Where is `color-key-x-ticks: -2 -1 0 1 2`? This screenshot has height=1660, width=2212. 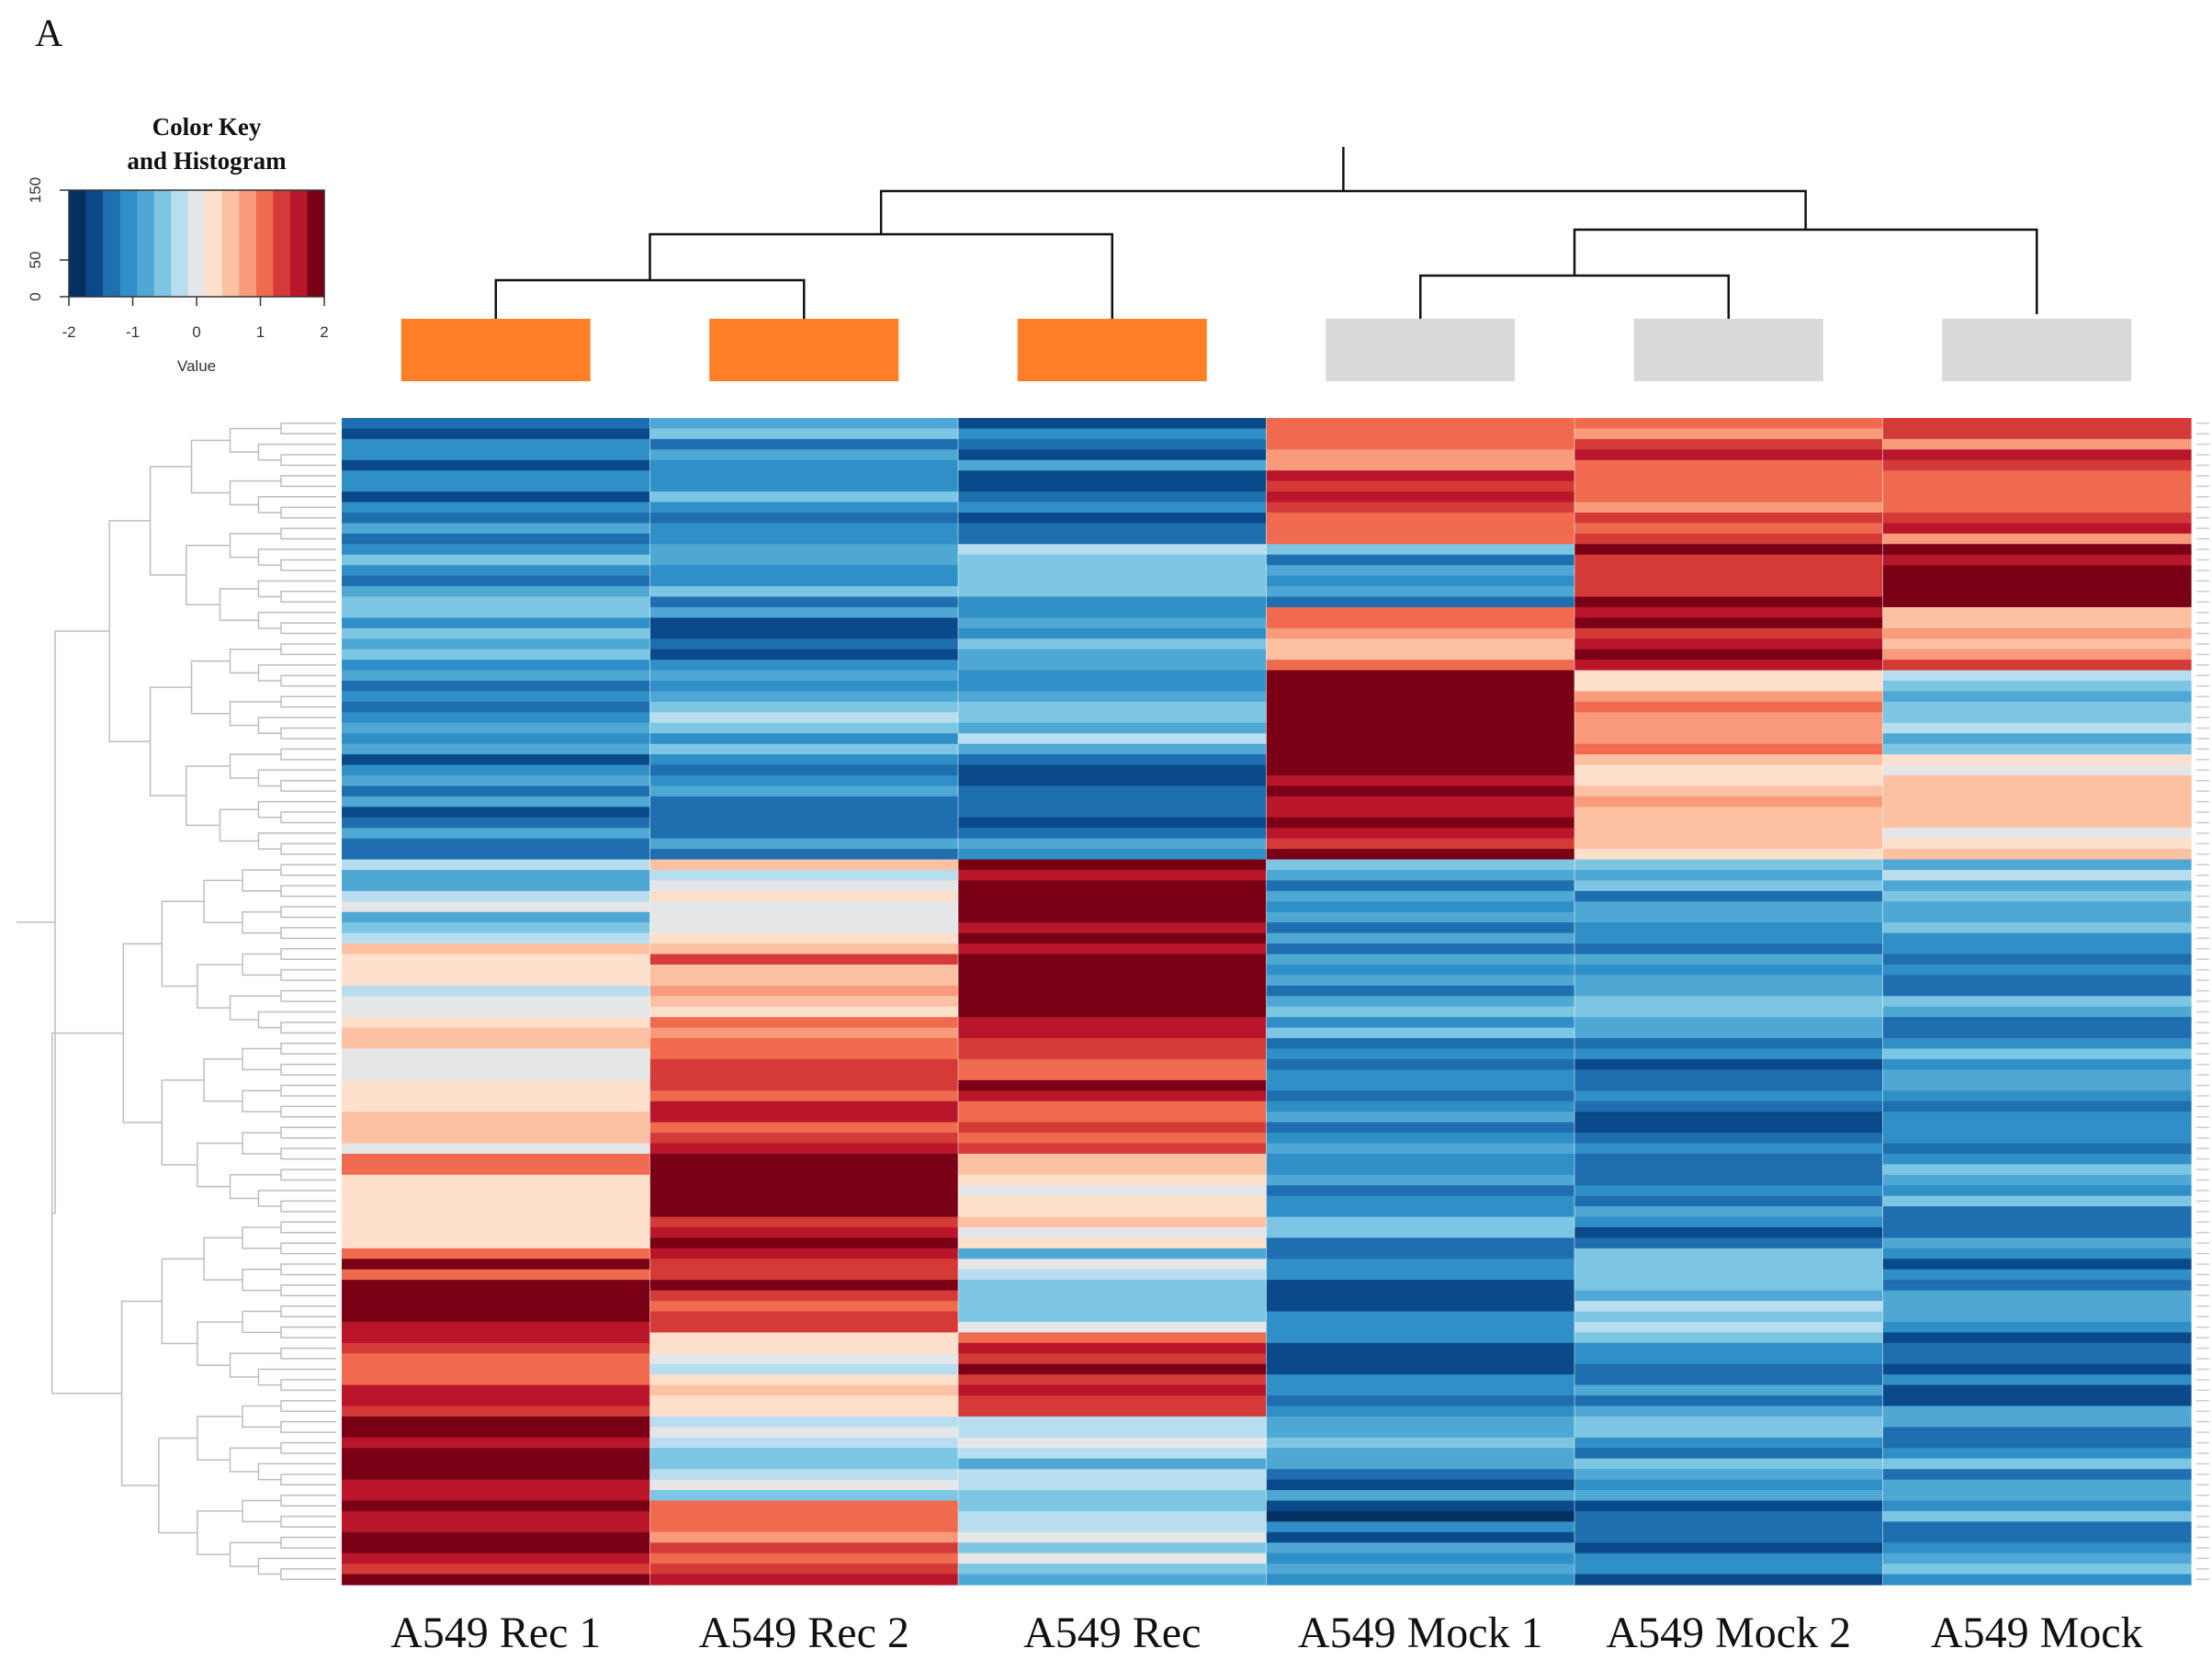
color-key-x-ticks: -2 -1 0 1 2 is located at coordinates (195, 319).